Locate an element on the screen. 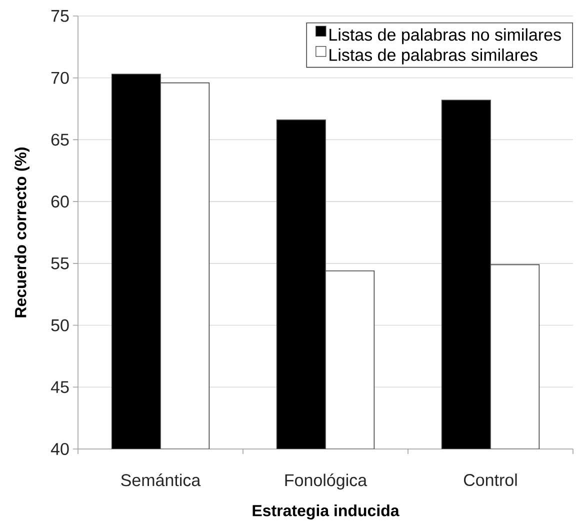 The width and height of the screenshot is (578, 522). y-tick-label: 60 is located at coordinates (60, 202).